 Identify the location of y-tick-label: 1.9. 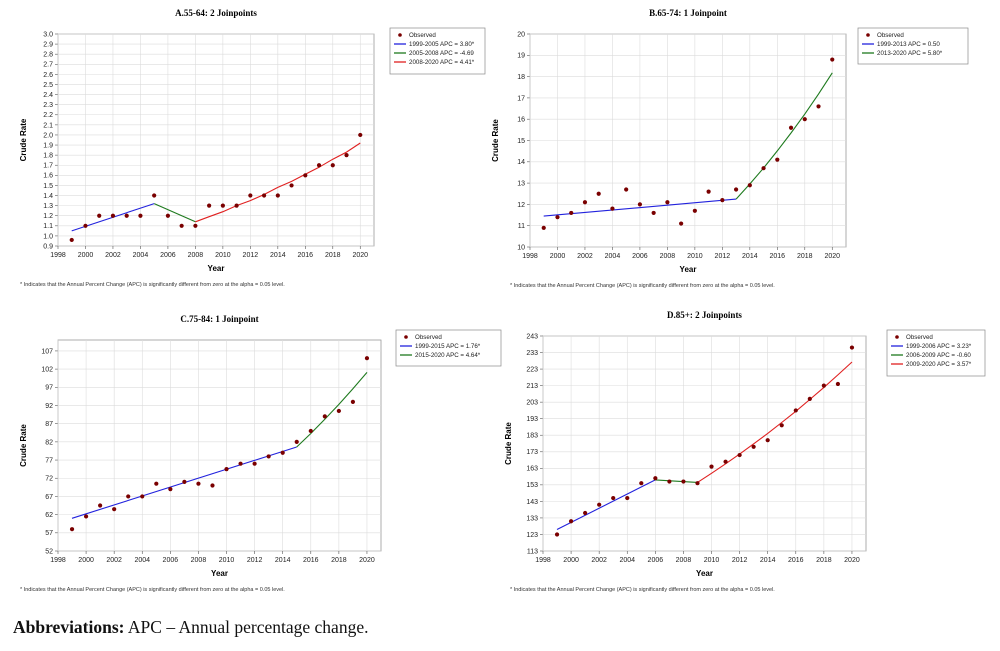
(48, 145).